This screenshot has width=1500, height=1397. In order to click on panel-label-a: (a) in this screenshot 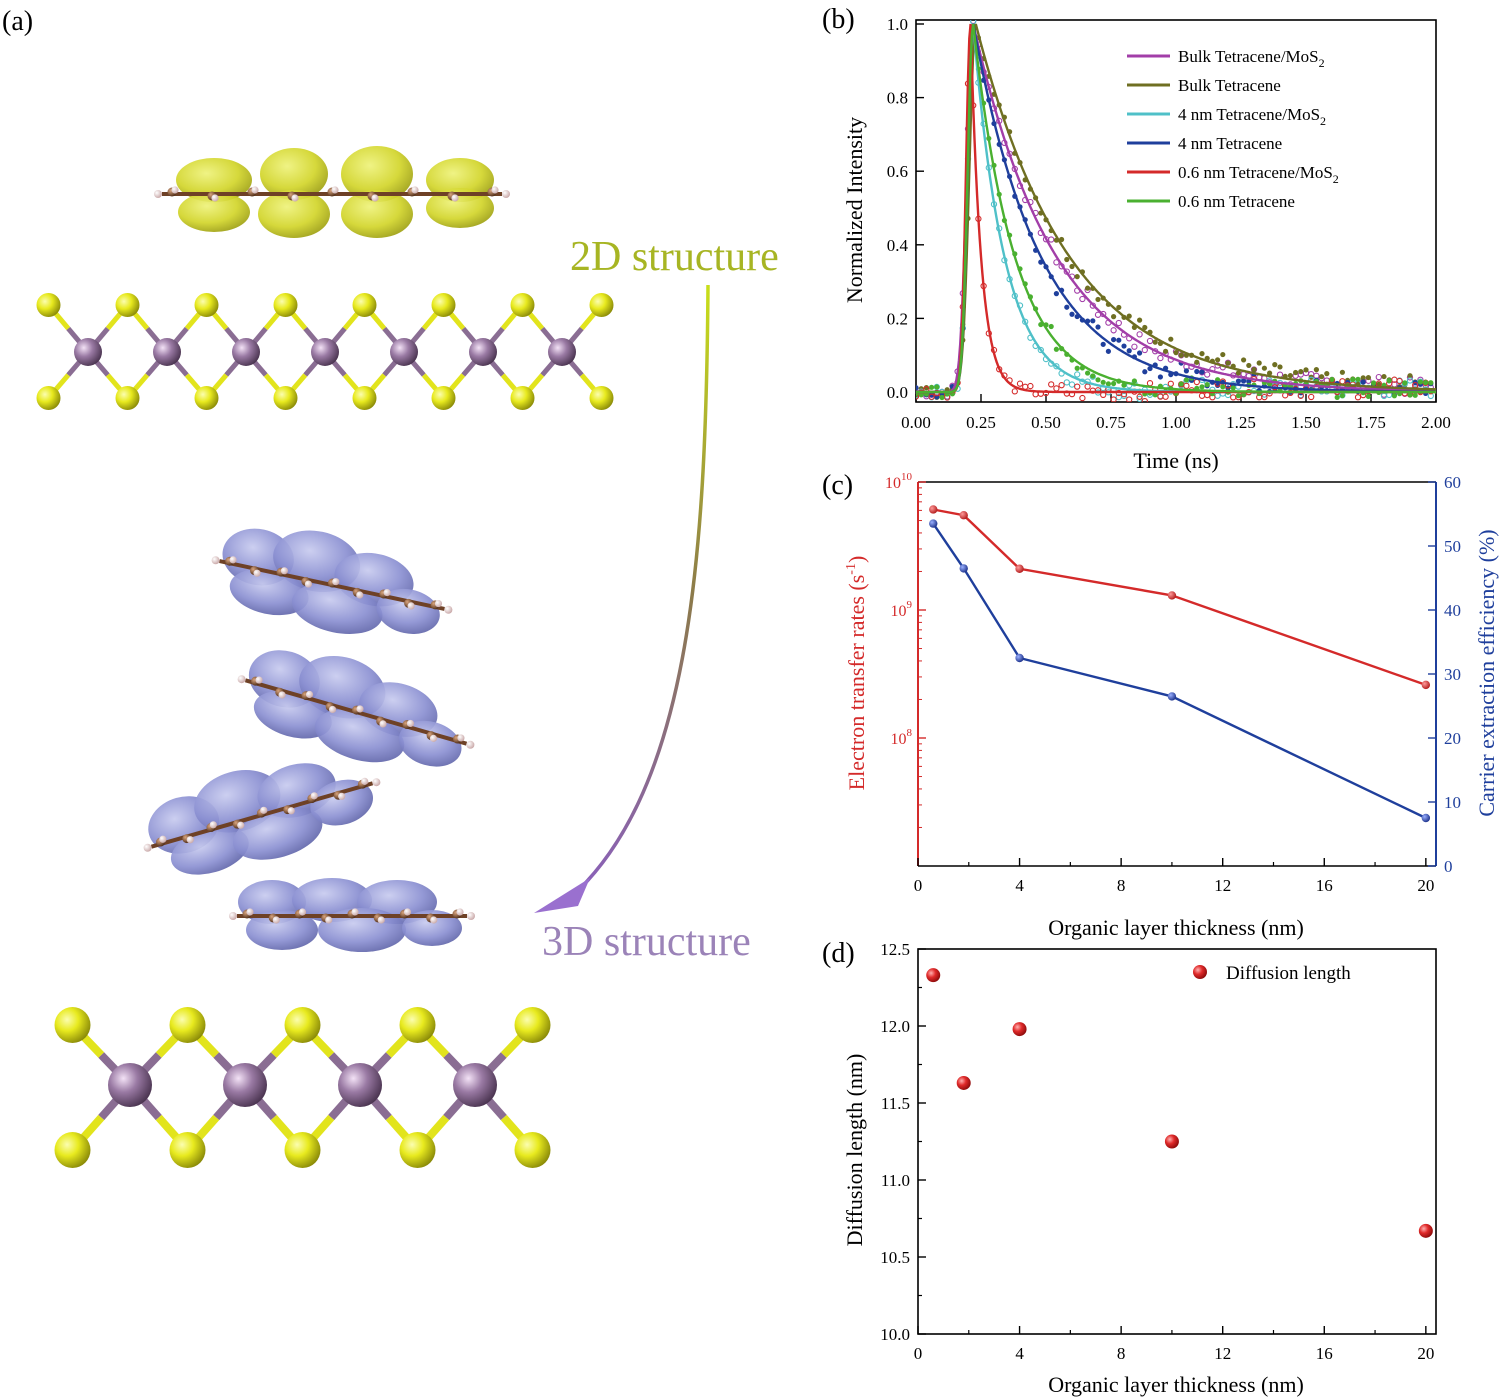, I will do `click(17, 21)`.